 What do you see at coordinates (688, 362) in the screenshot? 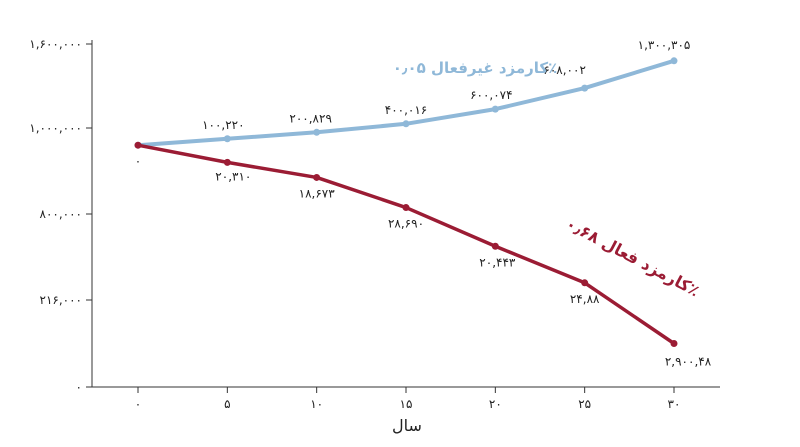
I see `data-label: ۲,۹۰۰,۴۸` at bounding box center [688, 362].